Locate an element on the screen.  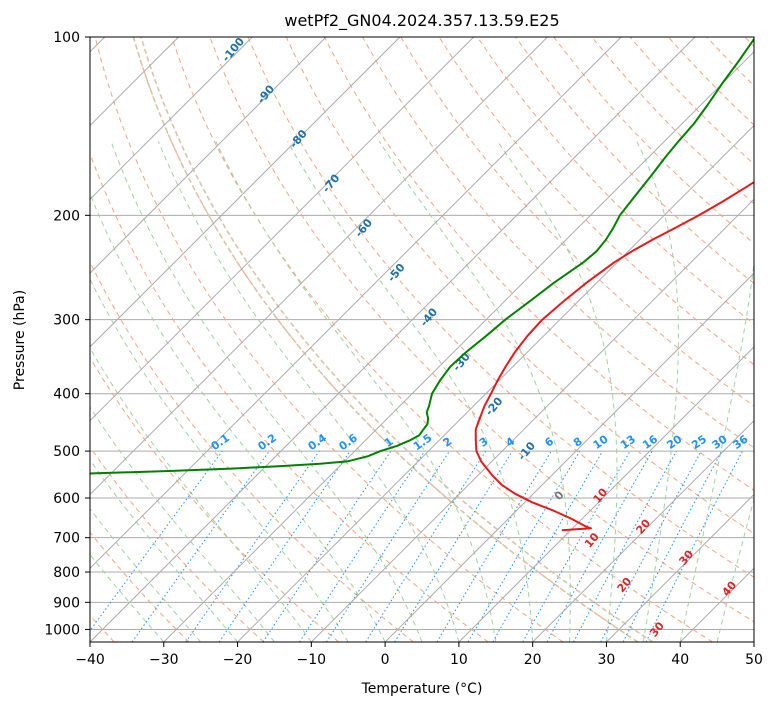
y-tick-label: 600 is located at coordinates (66, 499).